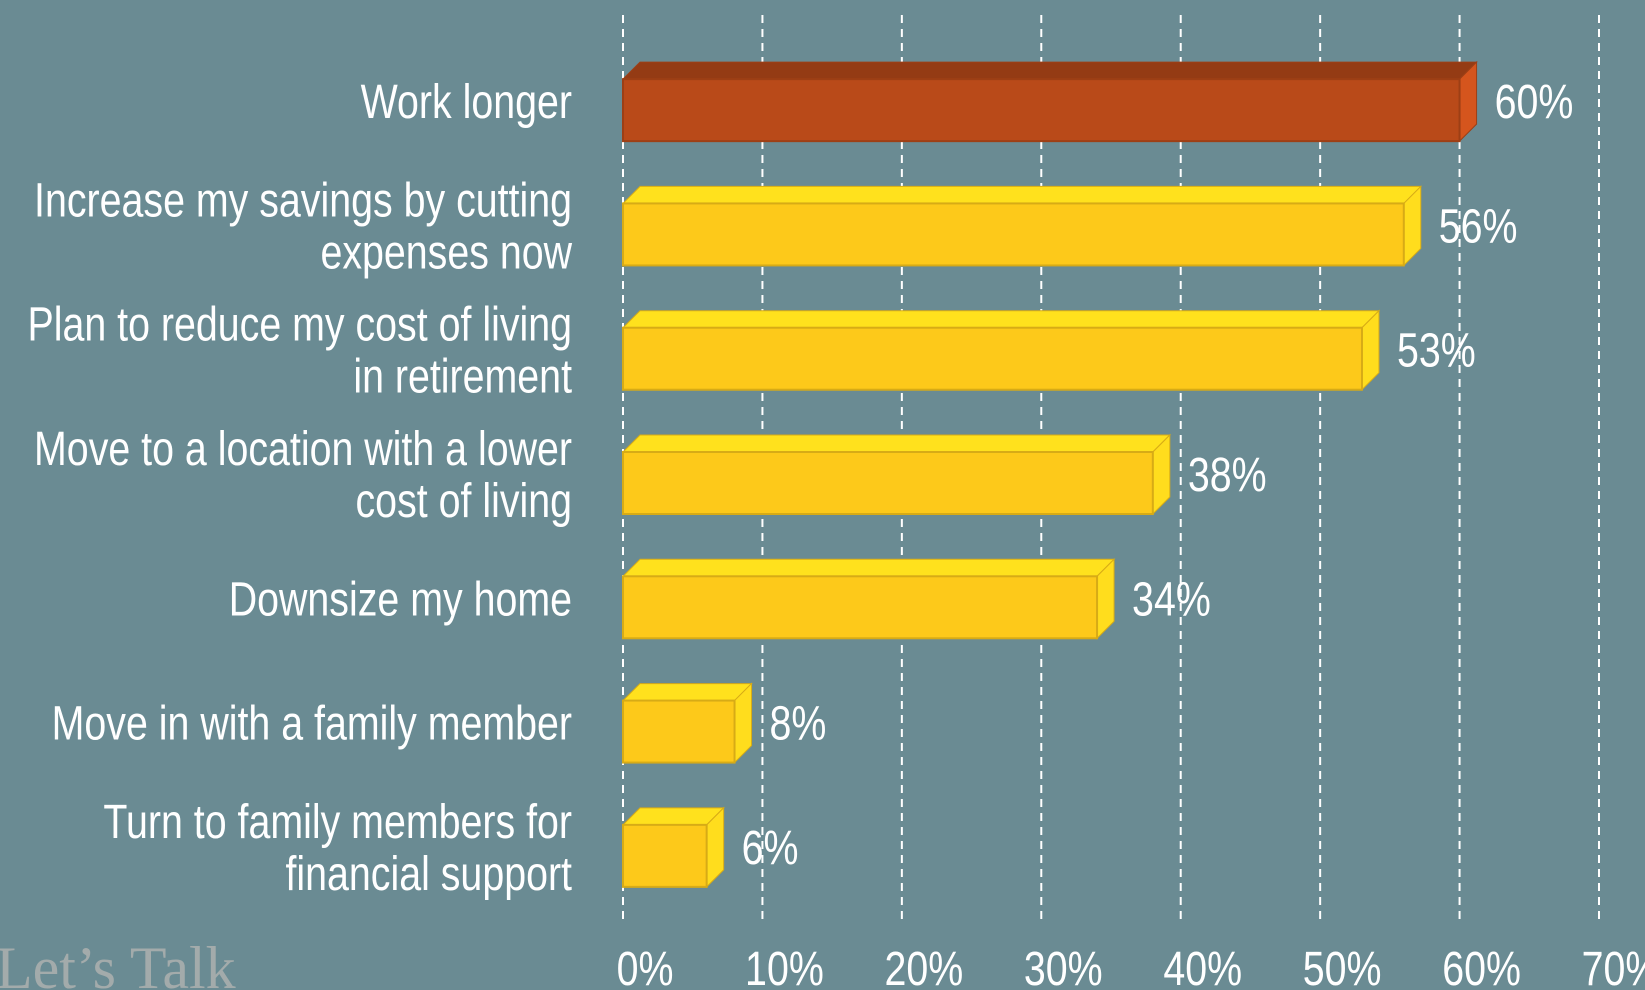 The image size is (1645, 990). What do you see at coordinates (1342, 966) in the screenshot?
I see `x-tick-label: 50%` at bounding box center [1342, 966].